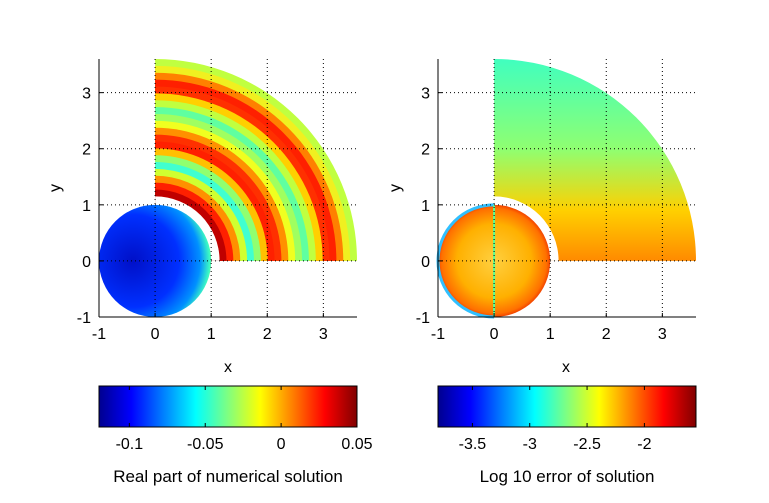 The height and width of the screenshot is (503, 769). I want to click on right-colorbar-ticks: -3.5 -3 -2.5 -2, so click(555, 419).